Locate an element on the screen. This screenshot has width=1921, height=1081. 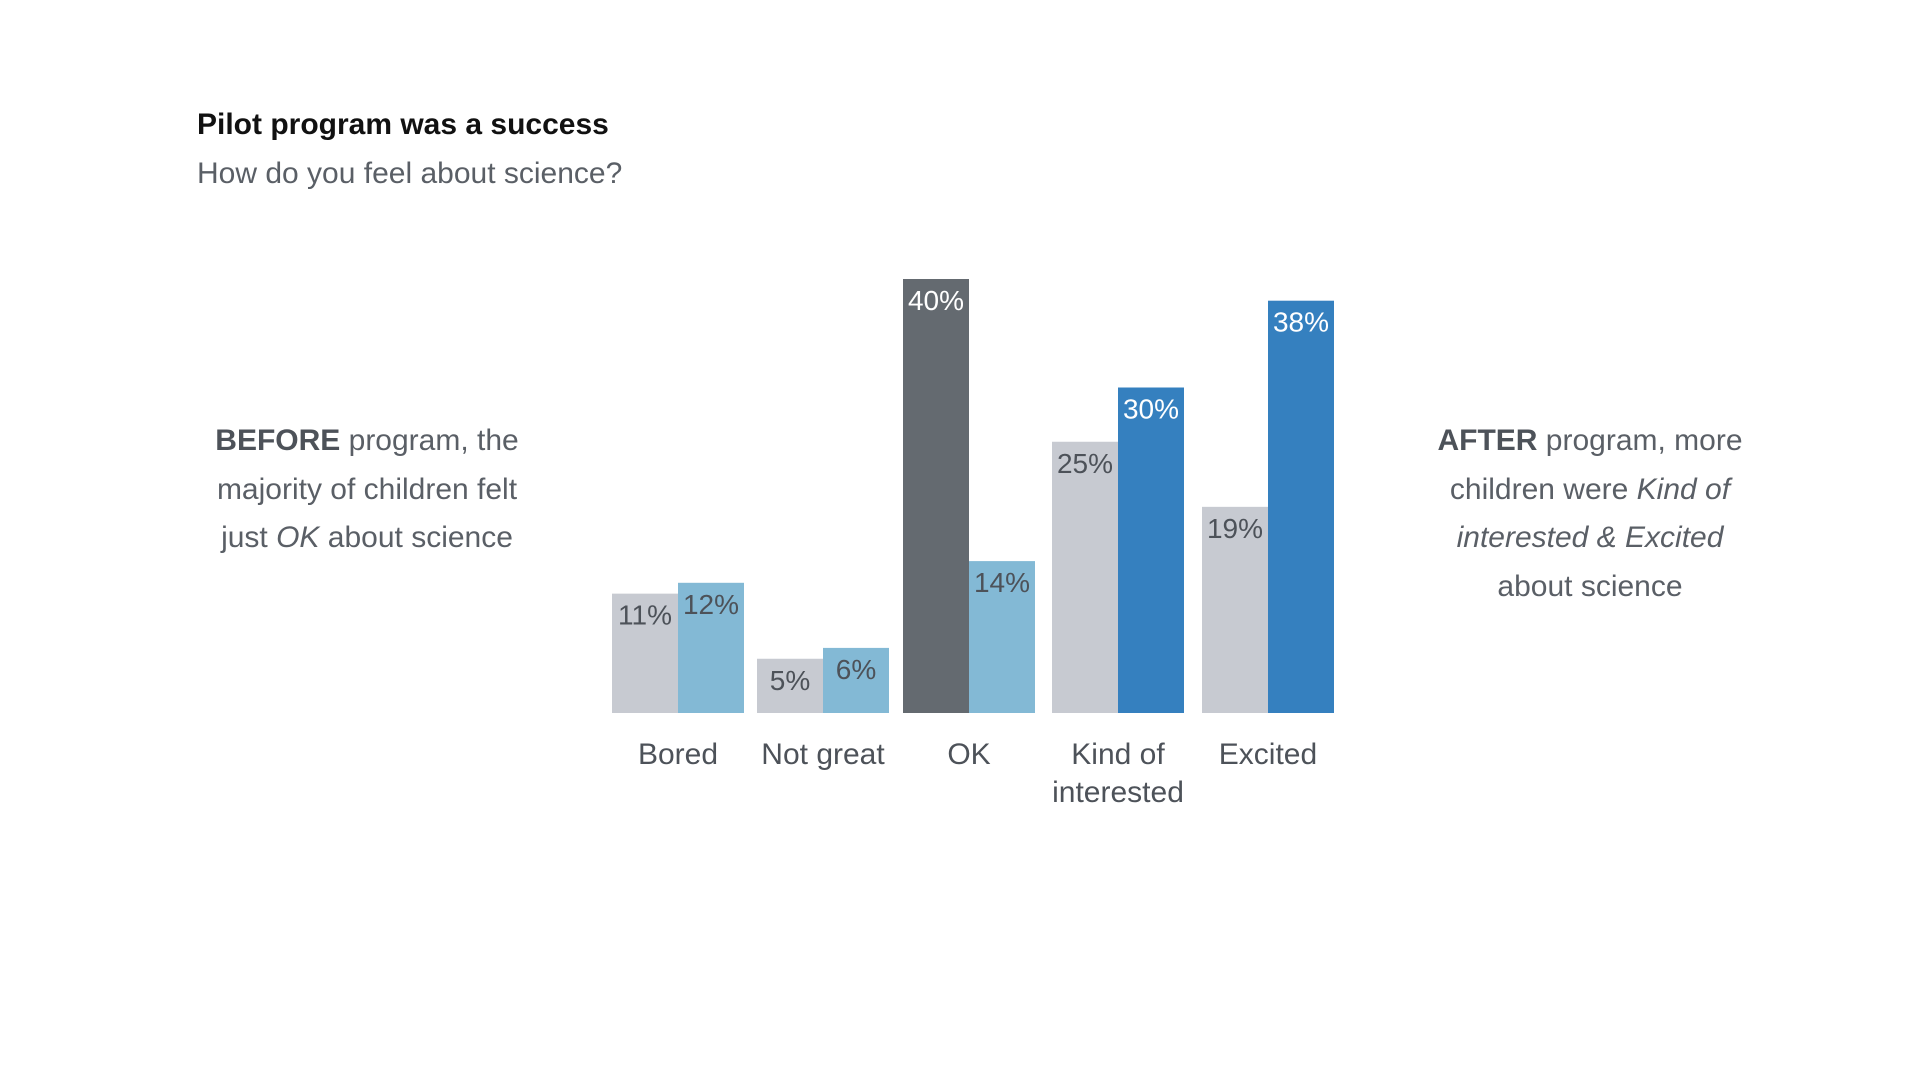
after-annotation-bold: AFTER is located at coordinates (1487, 440).